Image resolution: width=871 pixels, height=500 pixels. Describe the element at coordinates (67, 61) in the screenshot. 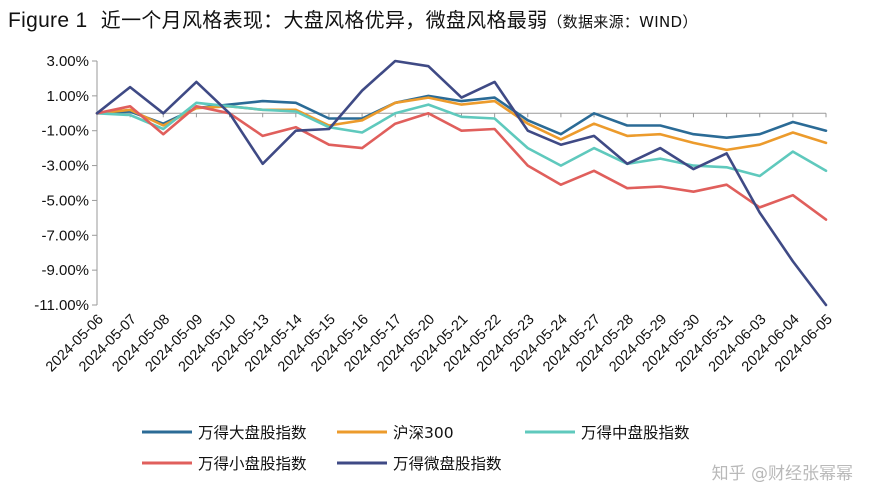

I see `y-tick-label: 3.00%` at that location.